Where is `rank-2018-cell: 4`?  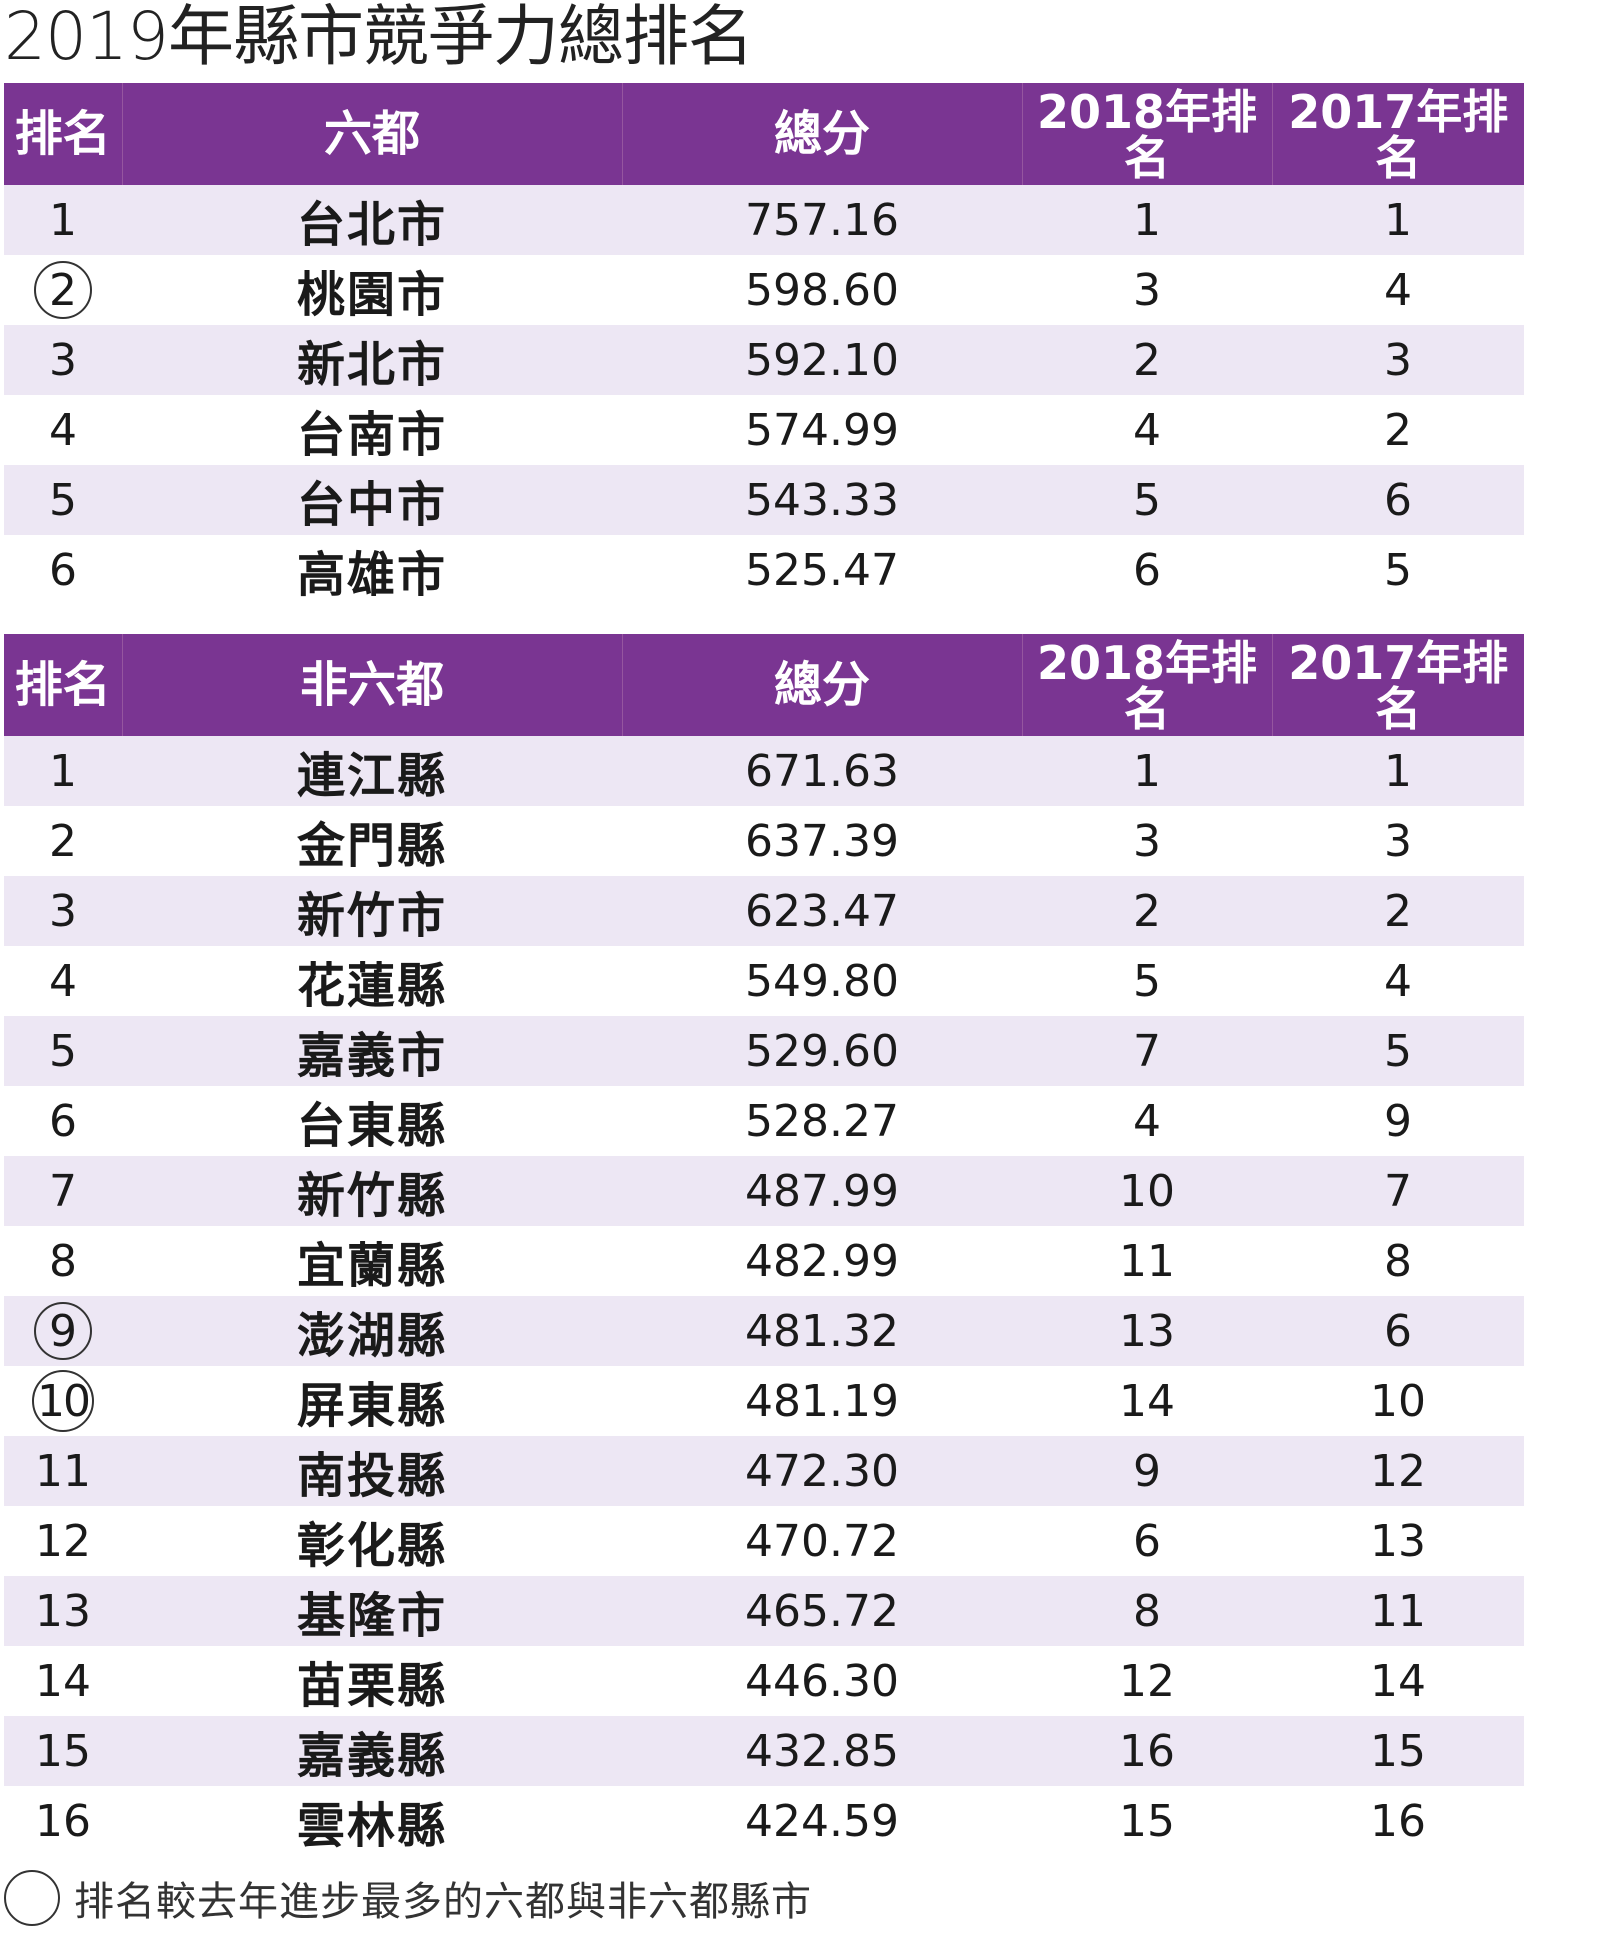 rank-2018-cell: 4 is located at coordinates (1147, 430).